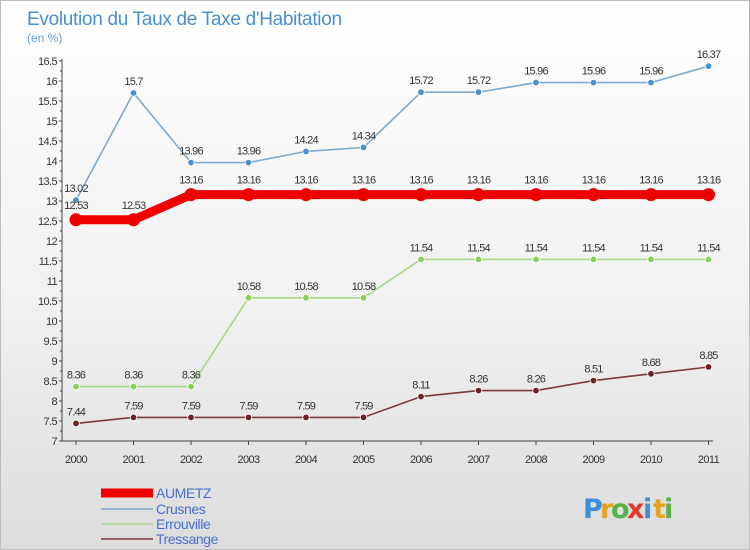 This screenshot has width=750, height=550. What do you see at coordinates (648, 509) in the screenshot?
I see `logo-letter: i` at bounding box center [648, 509].